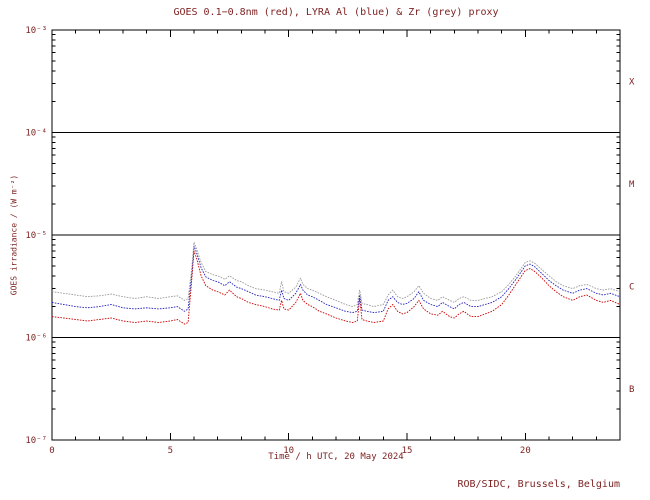  Describe the element at coordinates (36, 134) in the screenshot. I see `svg-text: 10⁻⁴` at that location.